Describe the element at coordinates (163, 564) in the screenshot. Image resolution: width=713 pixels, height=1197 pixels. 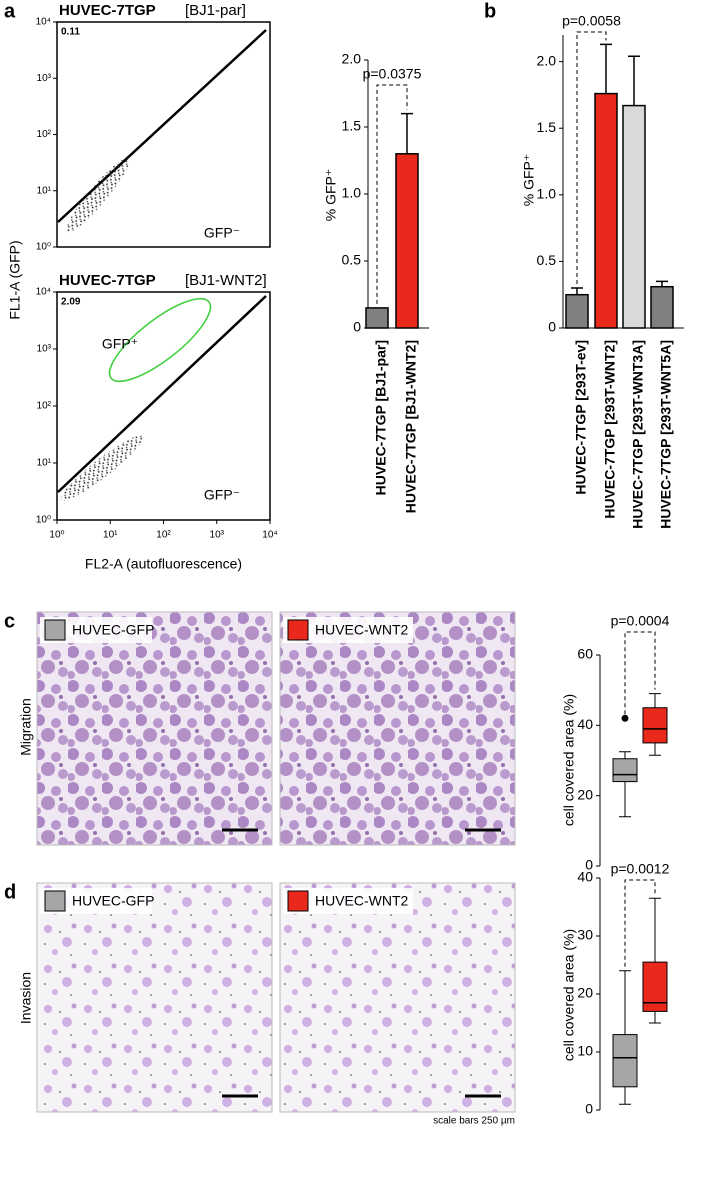
I see `x-axis-label: FL2-A (autofluorescence)` at that location.